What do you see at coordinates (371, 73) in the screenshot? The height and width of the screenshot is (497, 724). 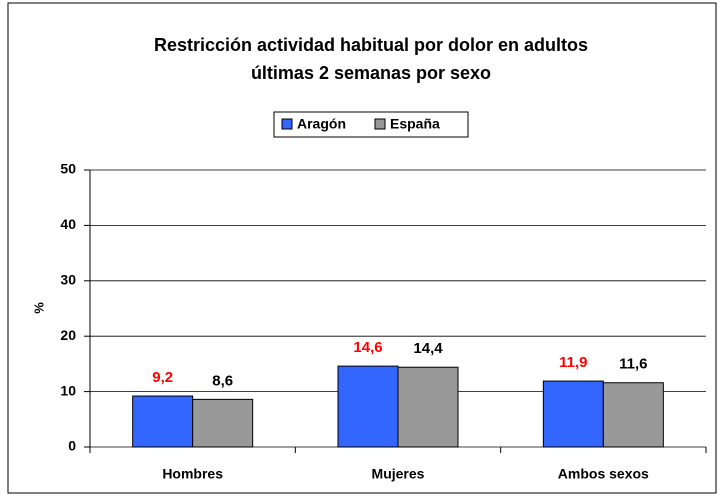 I see `chart-subtitle: últimas 2 semanas por sexo` at bounding box center [371, 73].